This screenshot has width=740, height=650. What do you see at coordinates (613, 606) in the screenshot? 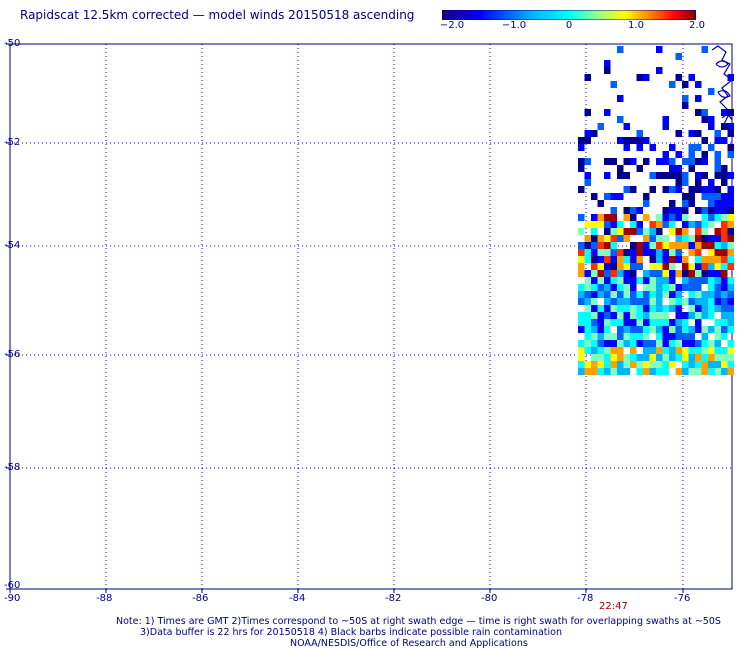
I see `swath-time-label: 22:47` at bounding box center [613, 606].